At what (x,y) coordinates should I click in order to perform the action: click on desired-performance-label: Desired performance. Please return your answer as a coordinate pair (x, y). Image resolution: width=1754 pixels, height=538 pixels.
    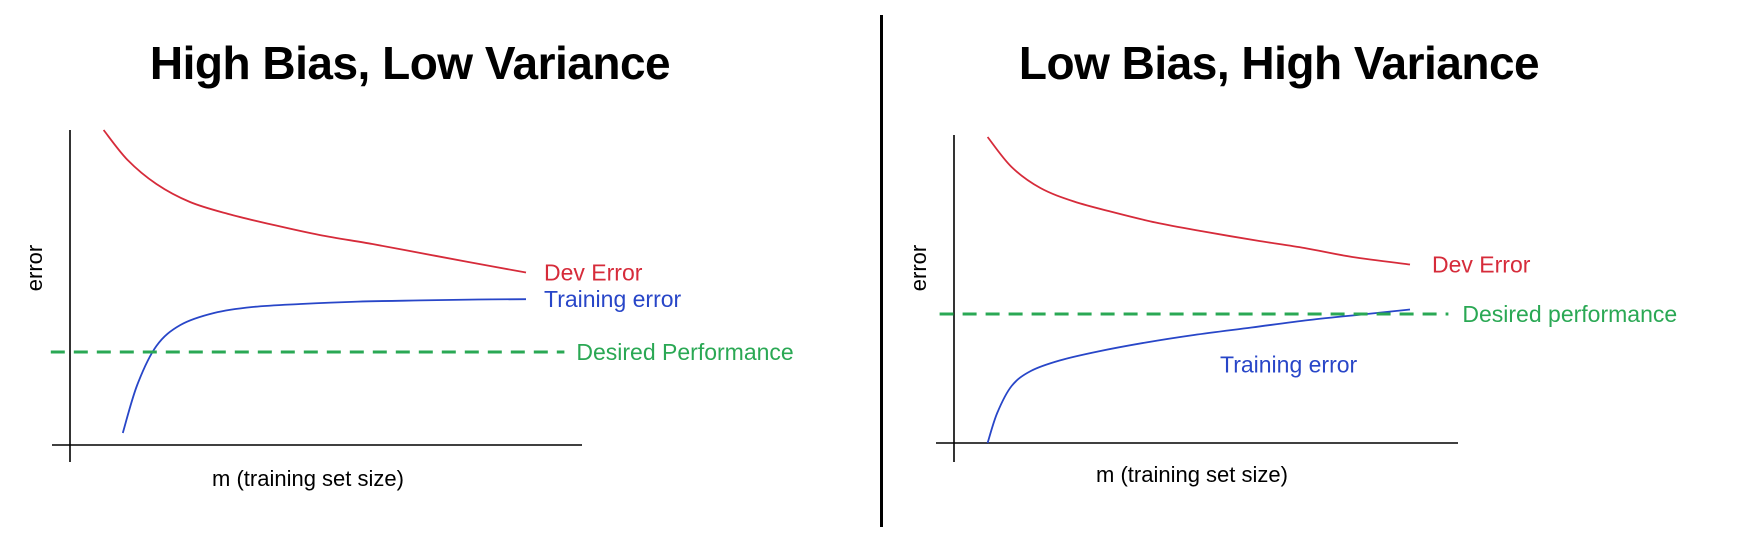
    Looking at the image, I should click on (1569, 314).